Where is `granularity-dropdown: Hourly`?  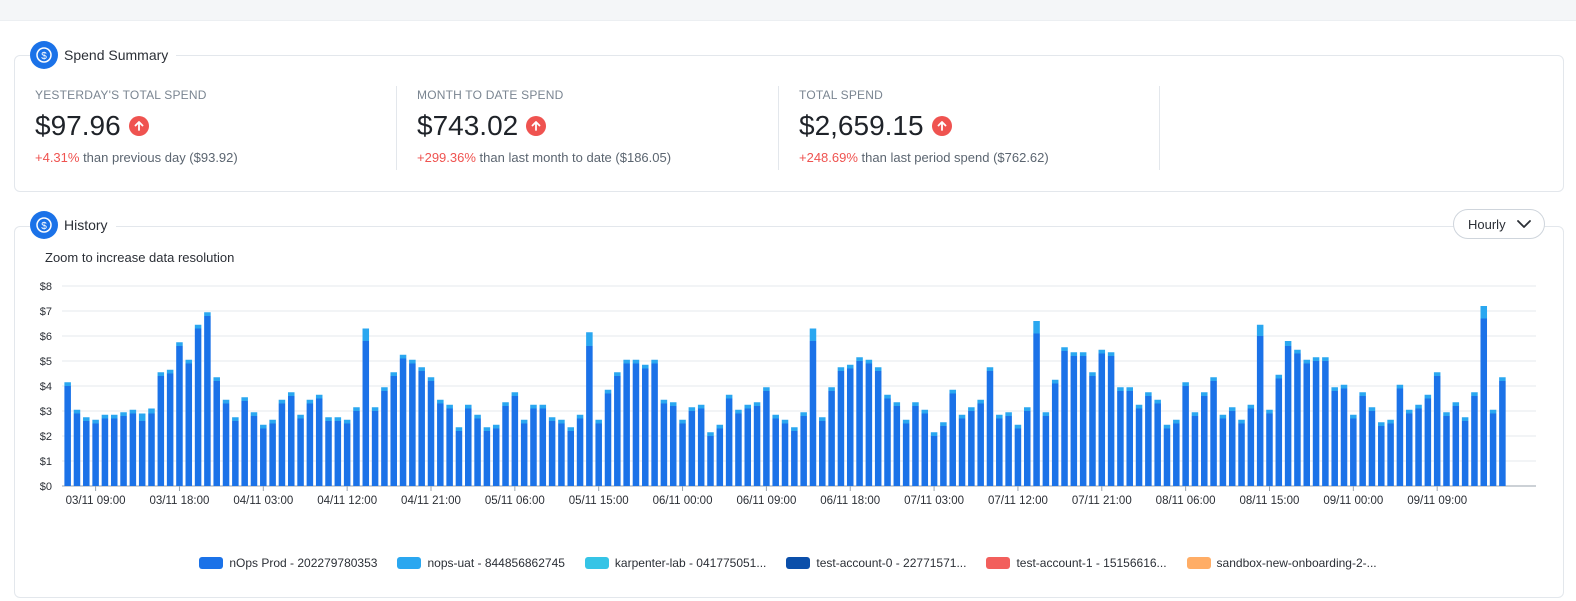 granularity-dropdown: Hourly is located at coordinates (1499, 224).